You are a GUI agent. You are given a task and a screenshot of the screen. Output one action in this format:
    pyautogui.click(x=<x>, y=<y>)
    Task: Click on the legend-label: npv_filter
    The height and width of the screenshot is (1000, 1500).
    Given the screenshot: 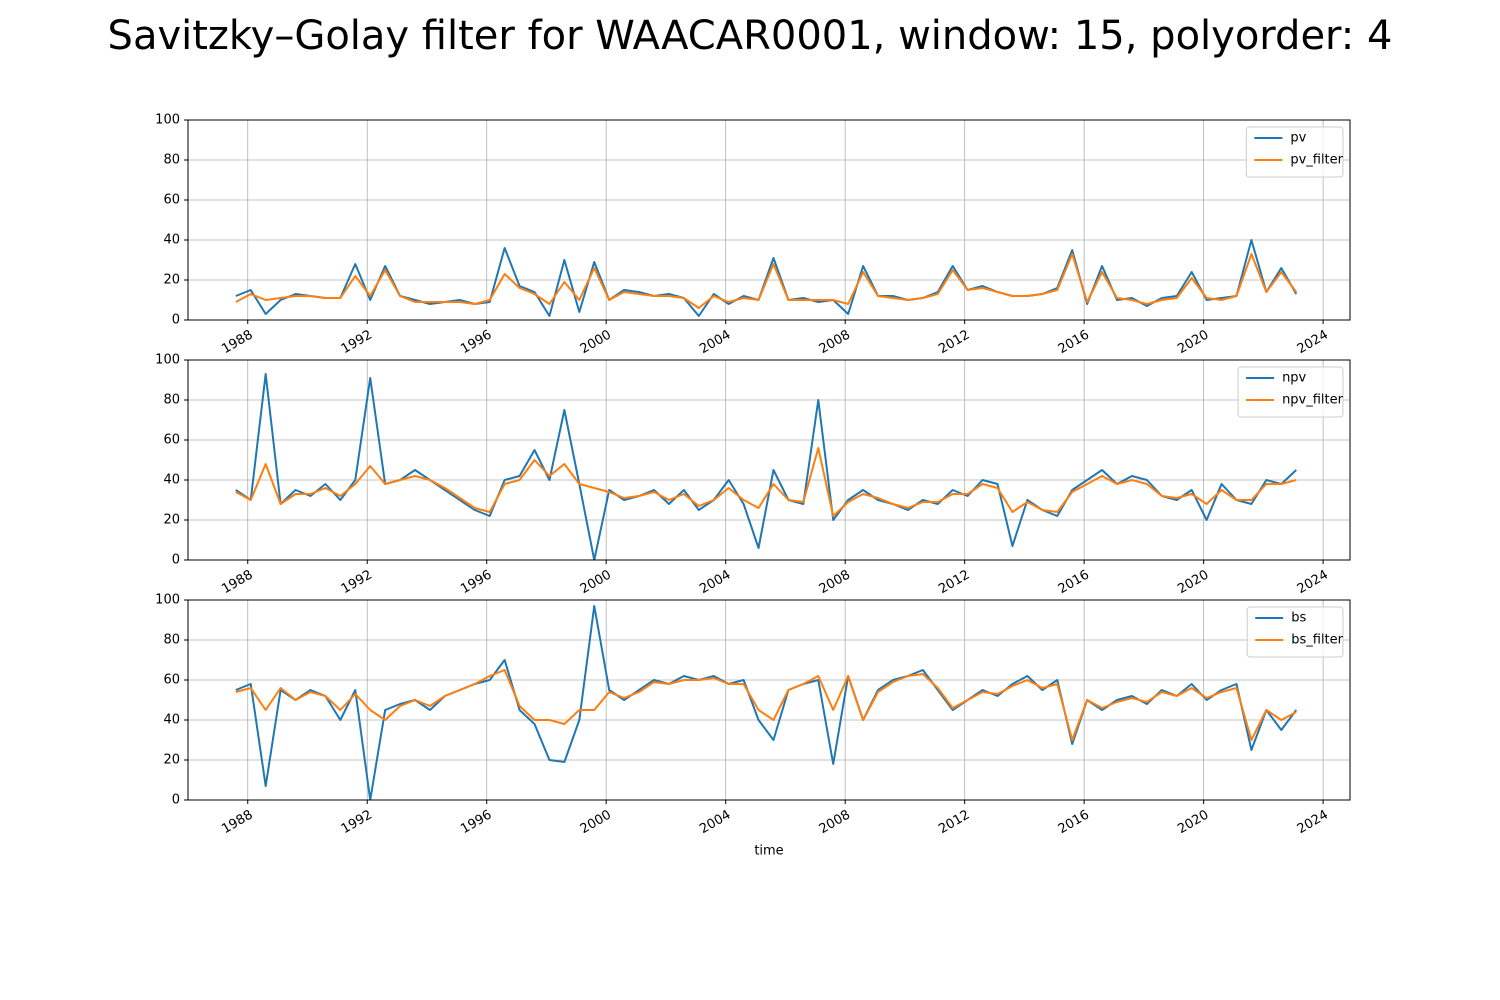 What is the action you would take?
    pyautogui.click(x=1313, y=400)
    